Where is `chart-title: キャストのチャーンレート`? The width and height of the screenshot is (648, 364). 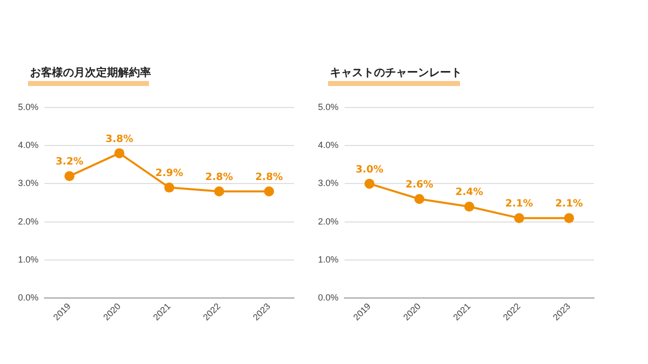
chart-title: キャストのチャーンレート is located at coordinates (396, 73).